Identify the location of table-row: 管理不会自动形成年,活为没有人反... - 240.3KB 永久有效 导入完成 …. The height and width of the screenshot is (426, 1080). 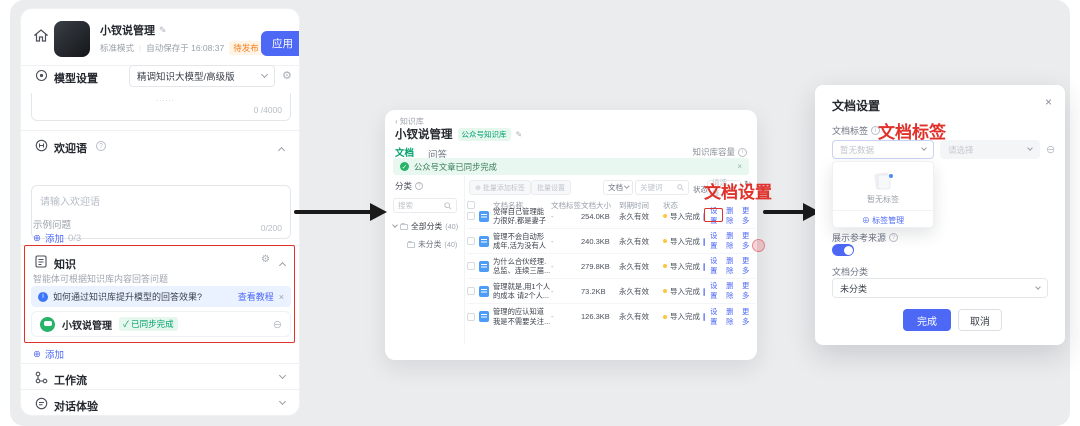
(611, 241).